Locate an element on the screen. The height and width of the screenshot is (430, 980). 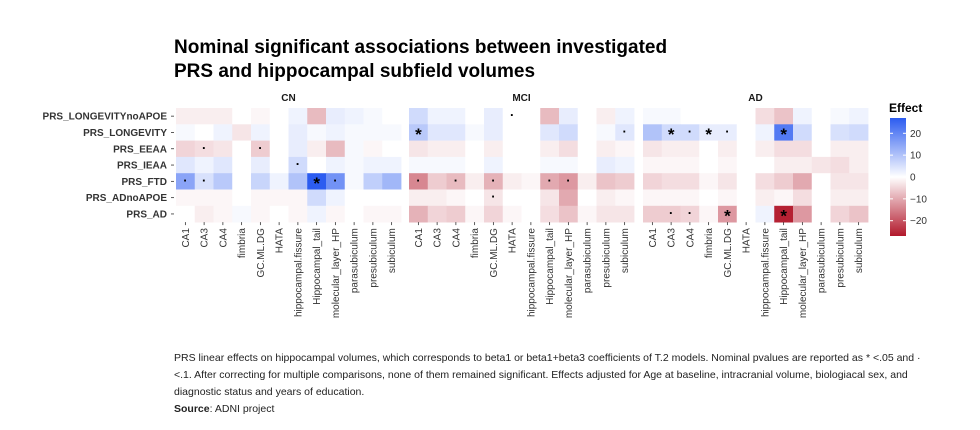
x-tick-label: CA4 is located at coordinates (223, 238).